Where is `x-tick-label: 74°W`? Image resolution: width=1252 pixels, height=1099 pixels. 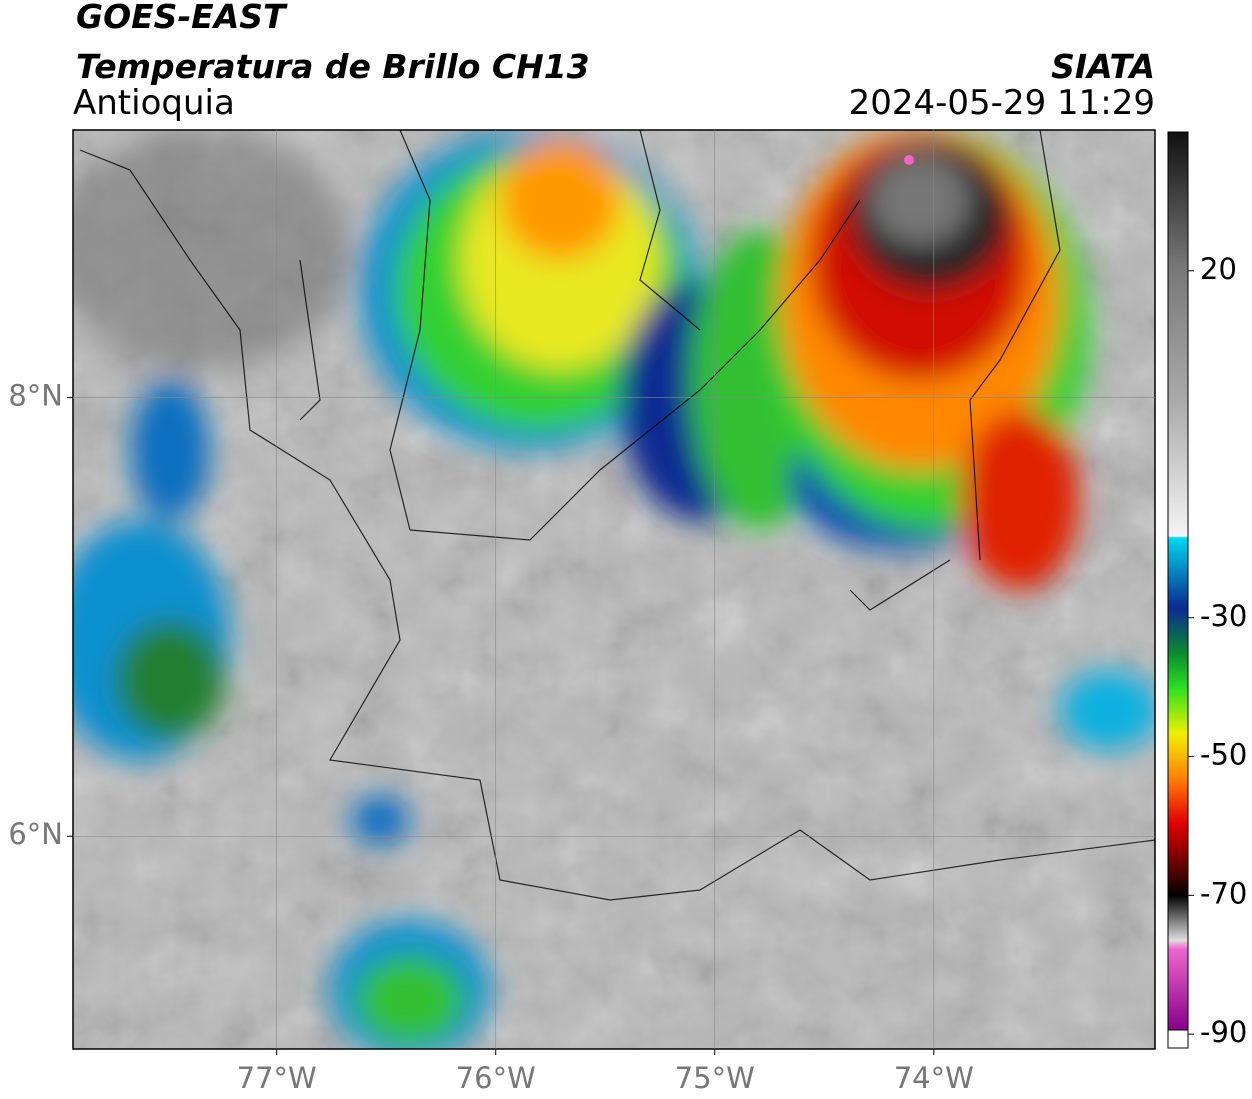
x-tick-label: 74°W is located at coordinates (934, 1078).